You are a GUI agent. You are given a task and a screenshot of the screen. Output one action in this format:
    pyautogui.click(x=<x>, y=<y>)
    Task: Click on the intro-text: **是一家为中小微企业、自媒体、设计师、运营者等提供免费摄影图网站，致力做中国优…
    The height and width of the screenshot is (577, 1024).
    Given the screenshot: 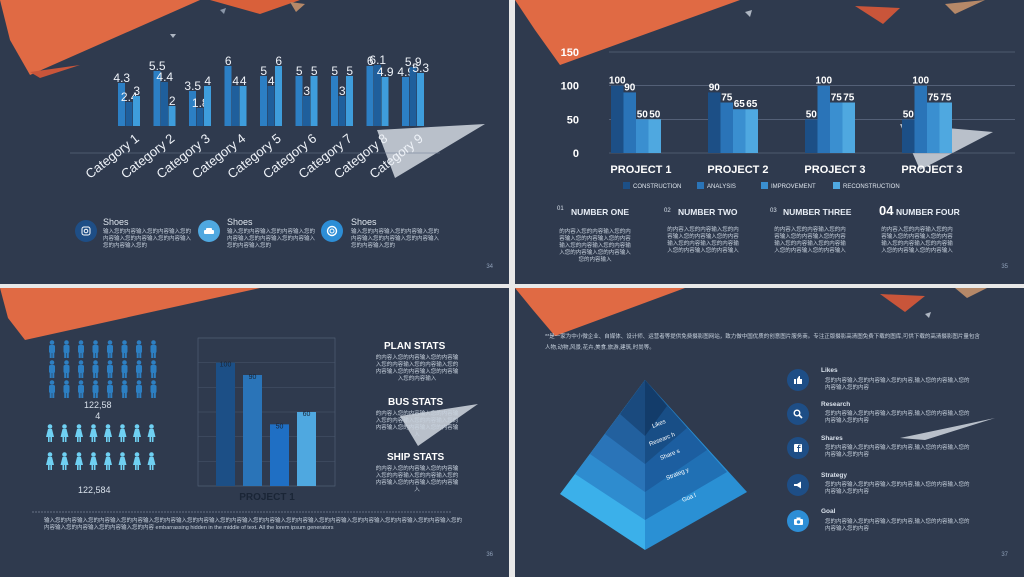 What is the action you would take?
    pyautogui.click(x=762, y=342)
    